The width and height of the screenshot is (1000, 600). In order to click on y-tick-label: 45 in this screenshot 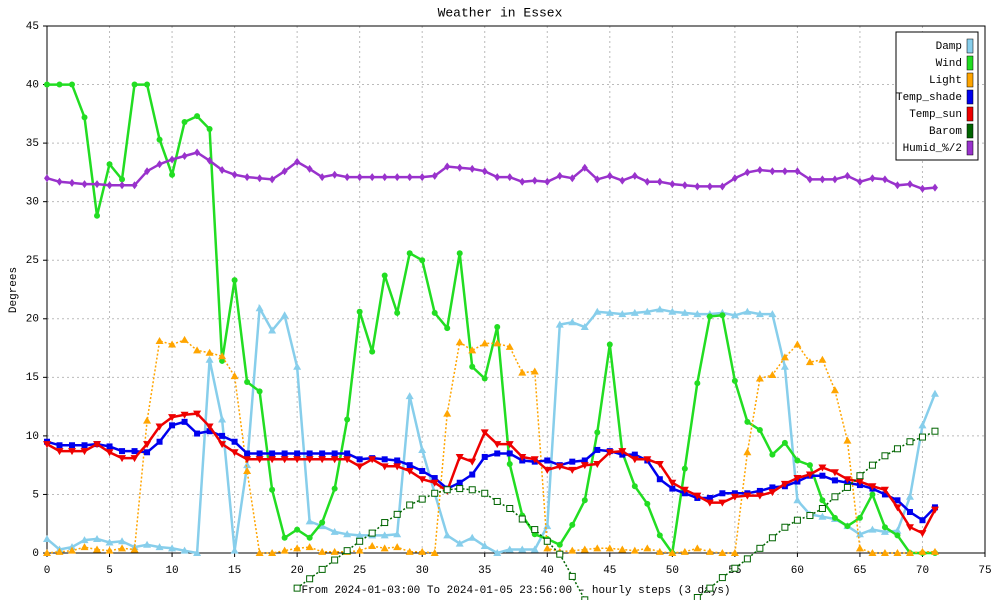, I will do `click(32, 27)`.